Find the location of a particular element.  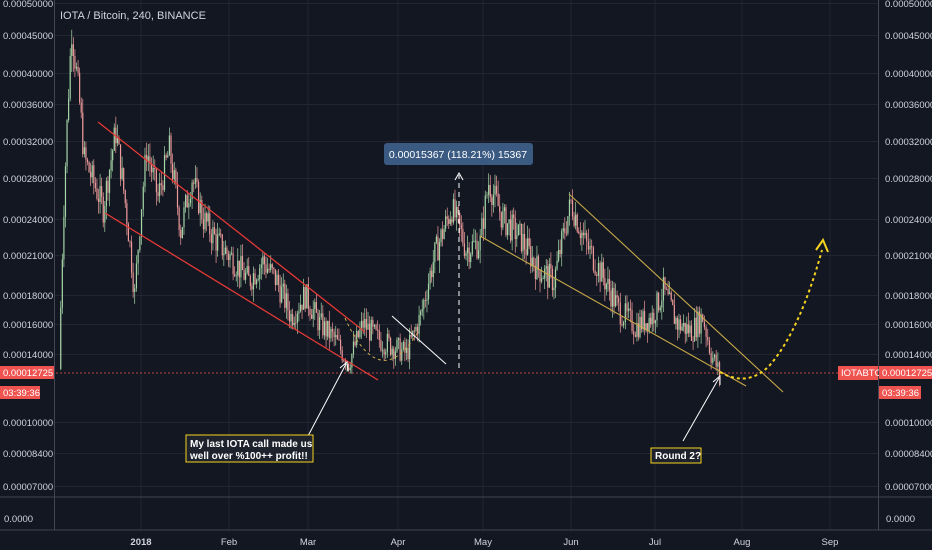

breakout-trendline is located at coordinates (419, 340).